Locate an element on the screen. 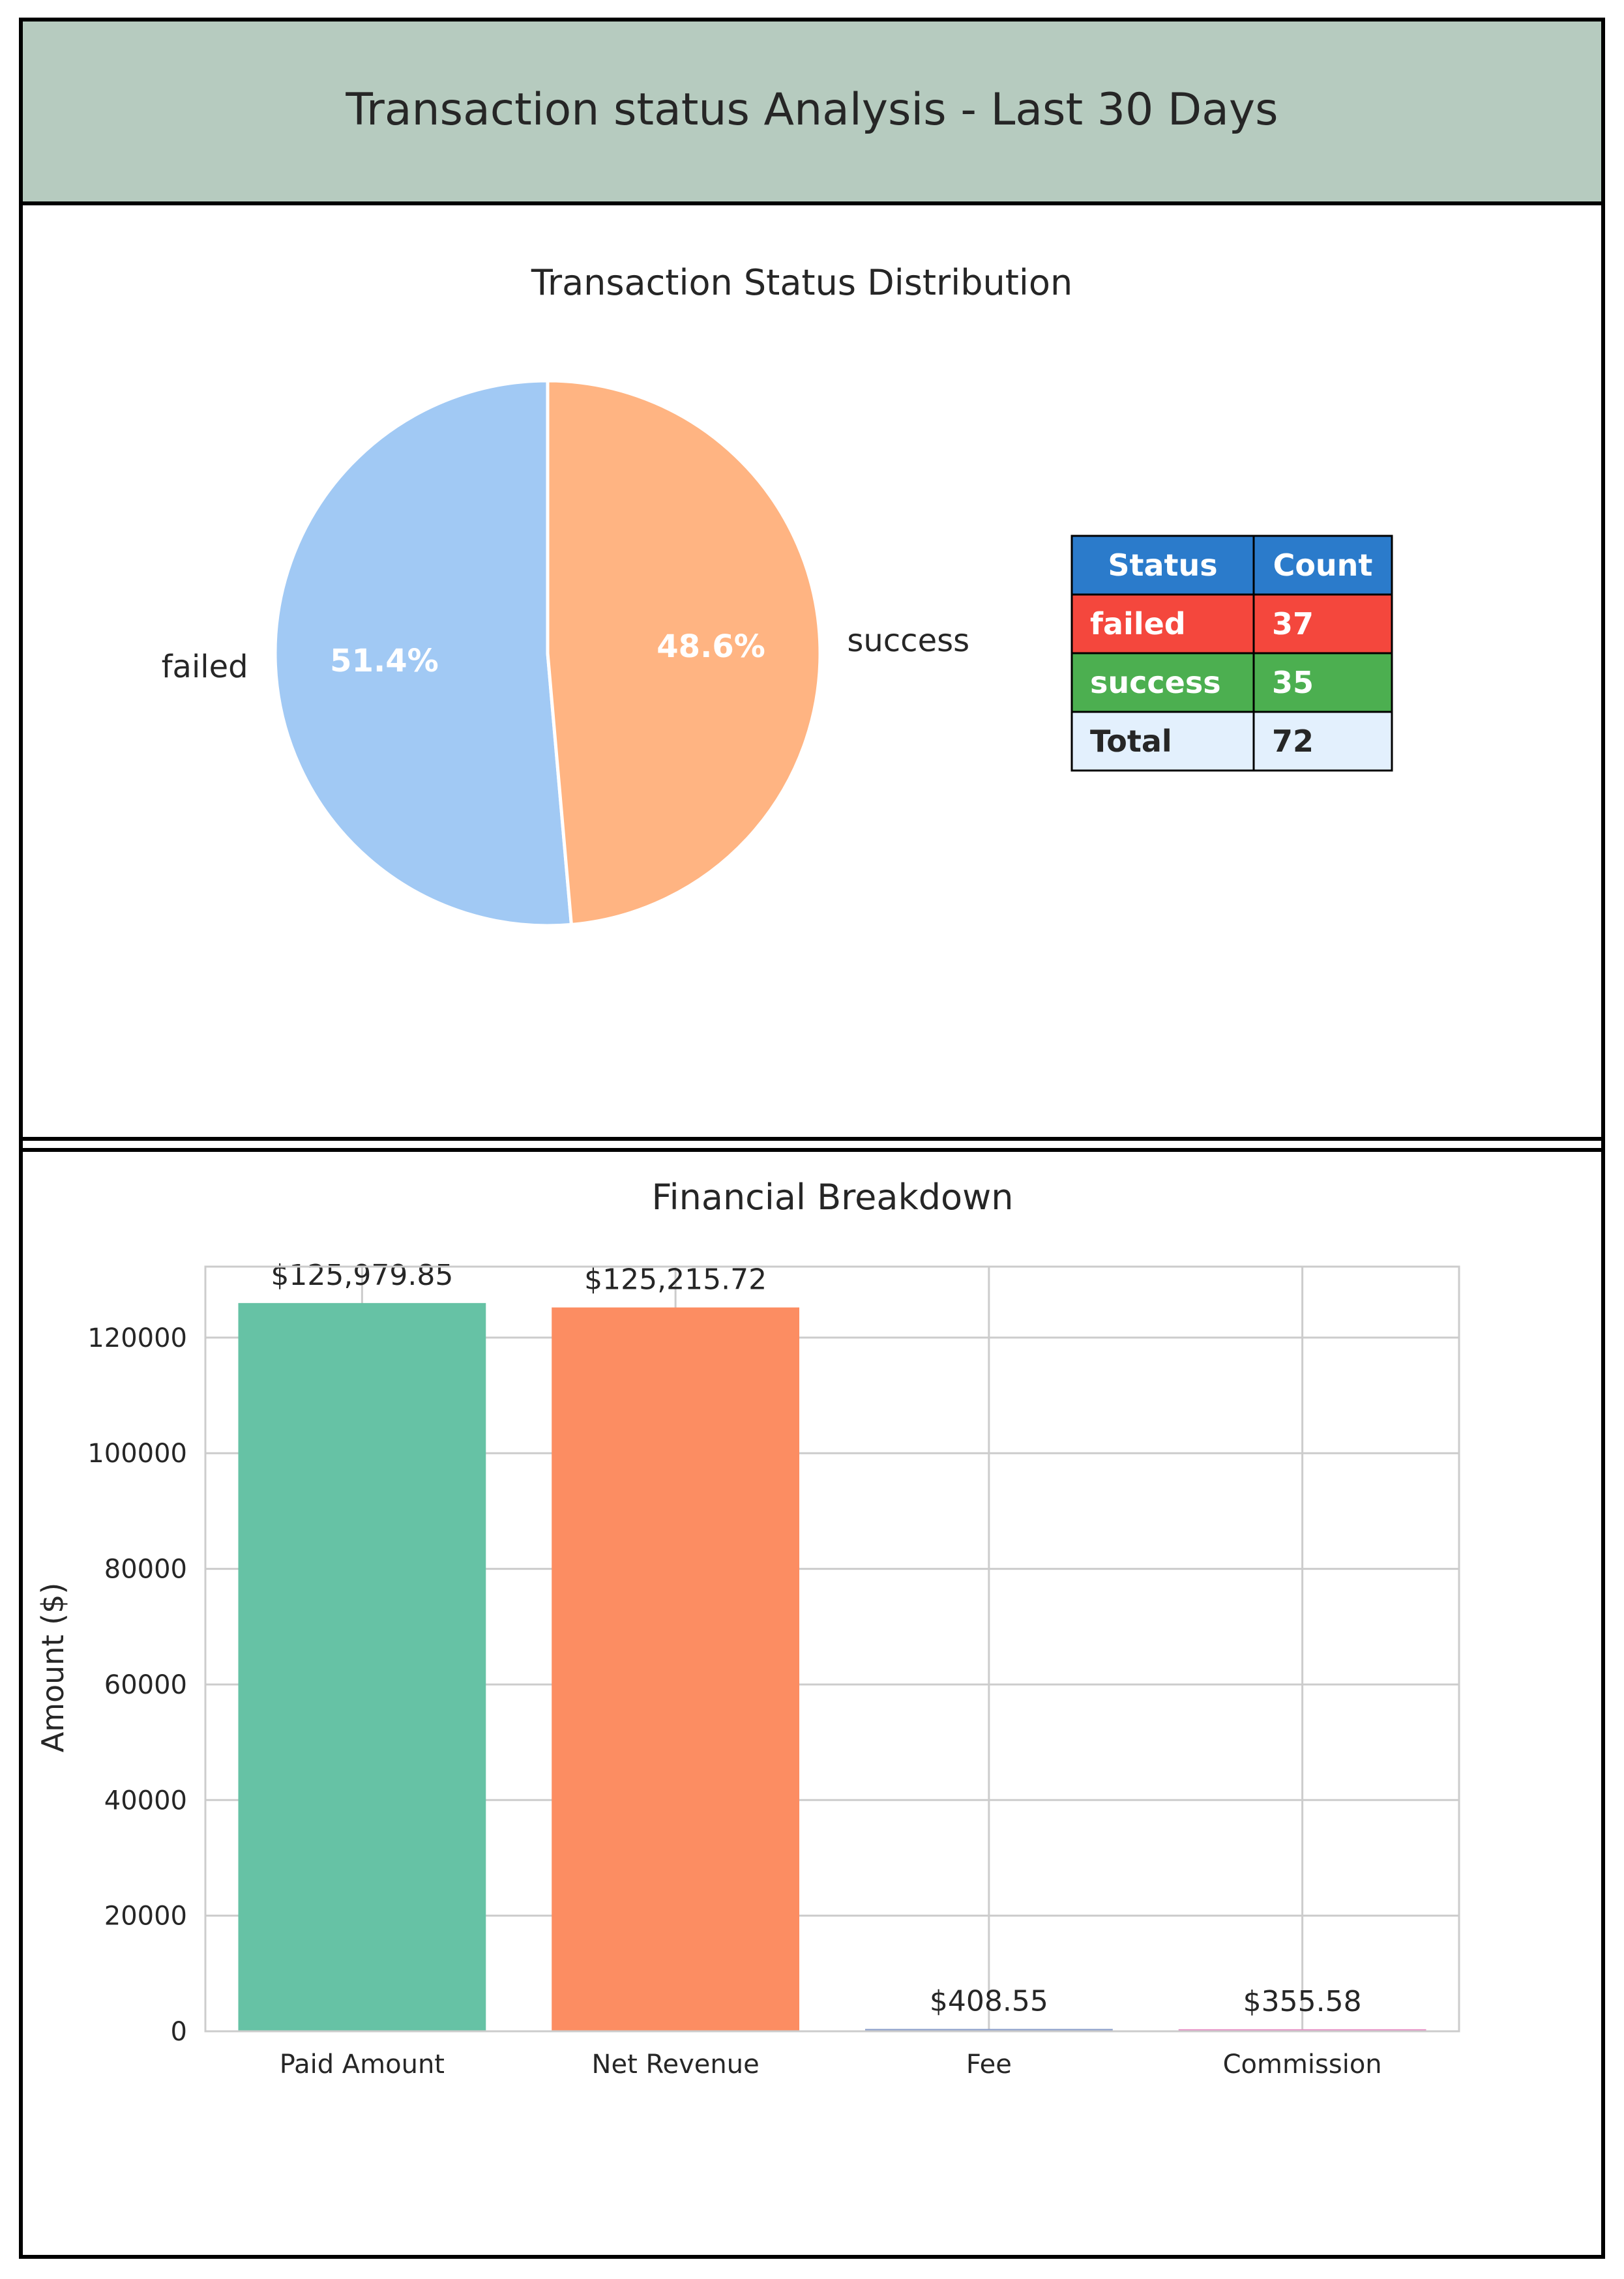 This screenshot has height=2279, width=1624. bar-chart-title: Financial Breakdown is located at coordinates (833, 1197).